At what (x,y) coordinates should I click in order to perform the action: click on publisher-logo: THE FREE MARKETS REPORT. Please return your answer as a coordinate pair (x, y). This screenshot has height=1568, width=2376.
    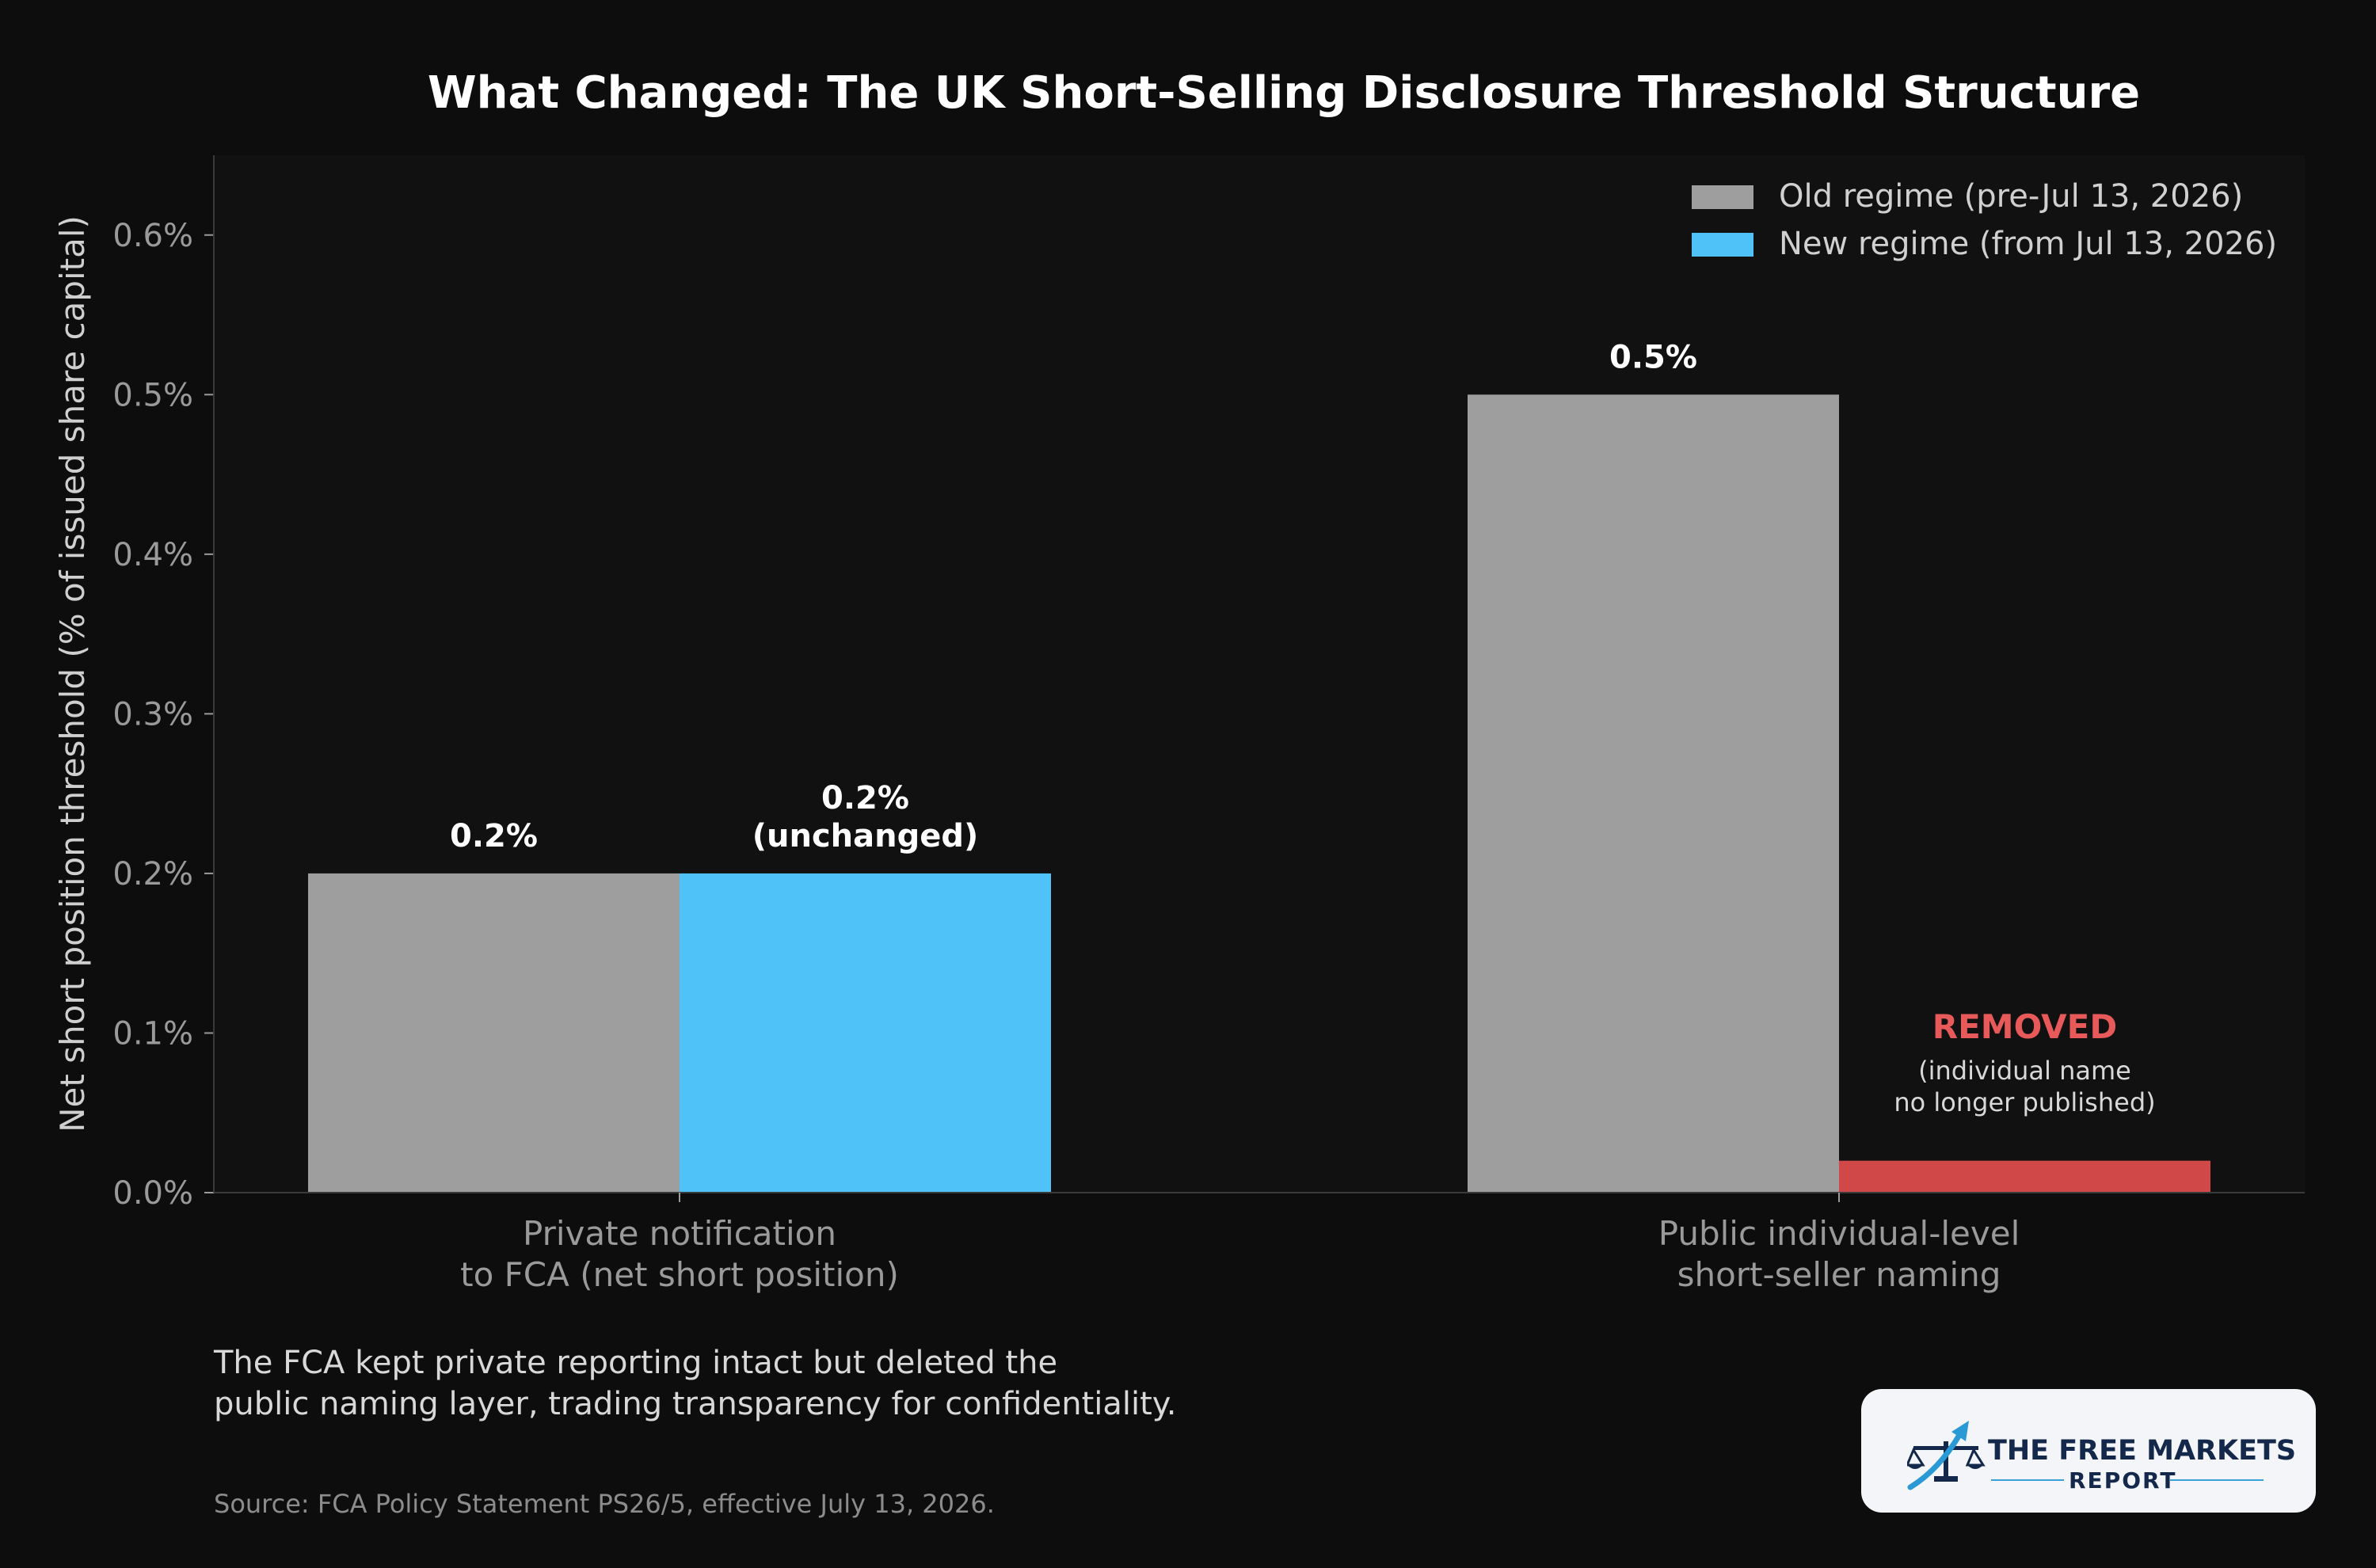
    Looking at the image, I should click on (2088, 1451).